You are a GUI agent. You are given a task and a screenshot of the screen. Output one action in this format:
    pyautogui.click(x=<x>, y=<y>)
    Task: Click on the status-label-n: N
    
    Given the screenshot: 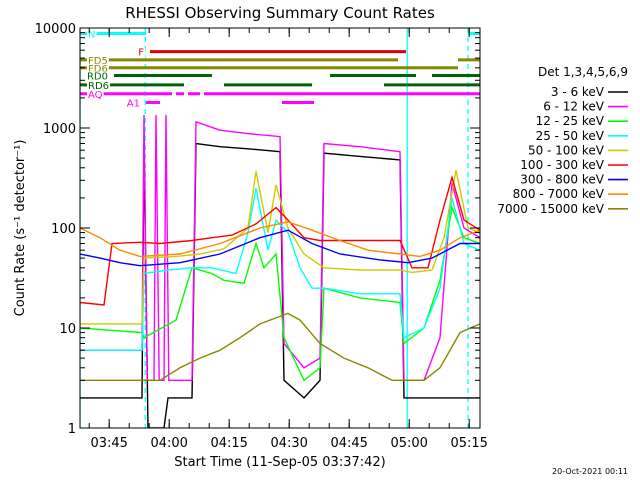 What is the action you would take?
    pyautogui.click(x=91, y=35)
    